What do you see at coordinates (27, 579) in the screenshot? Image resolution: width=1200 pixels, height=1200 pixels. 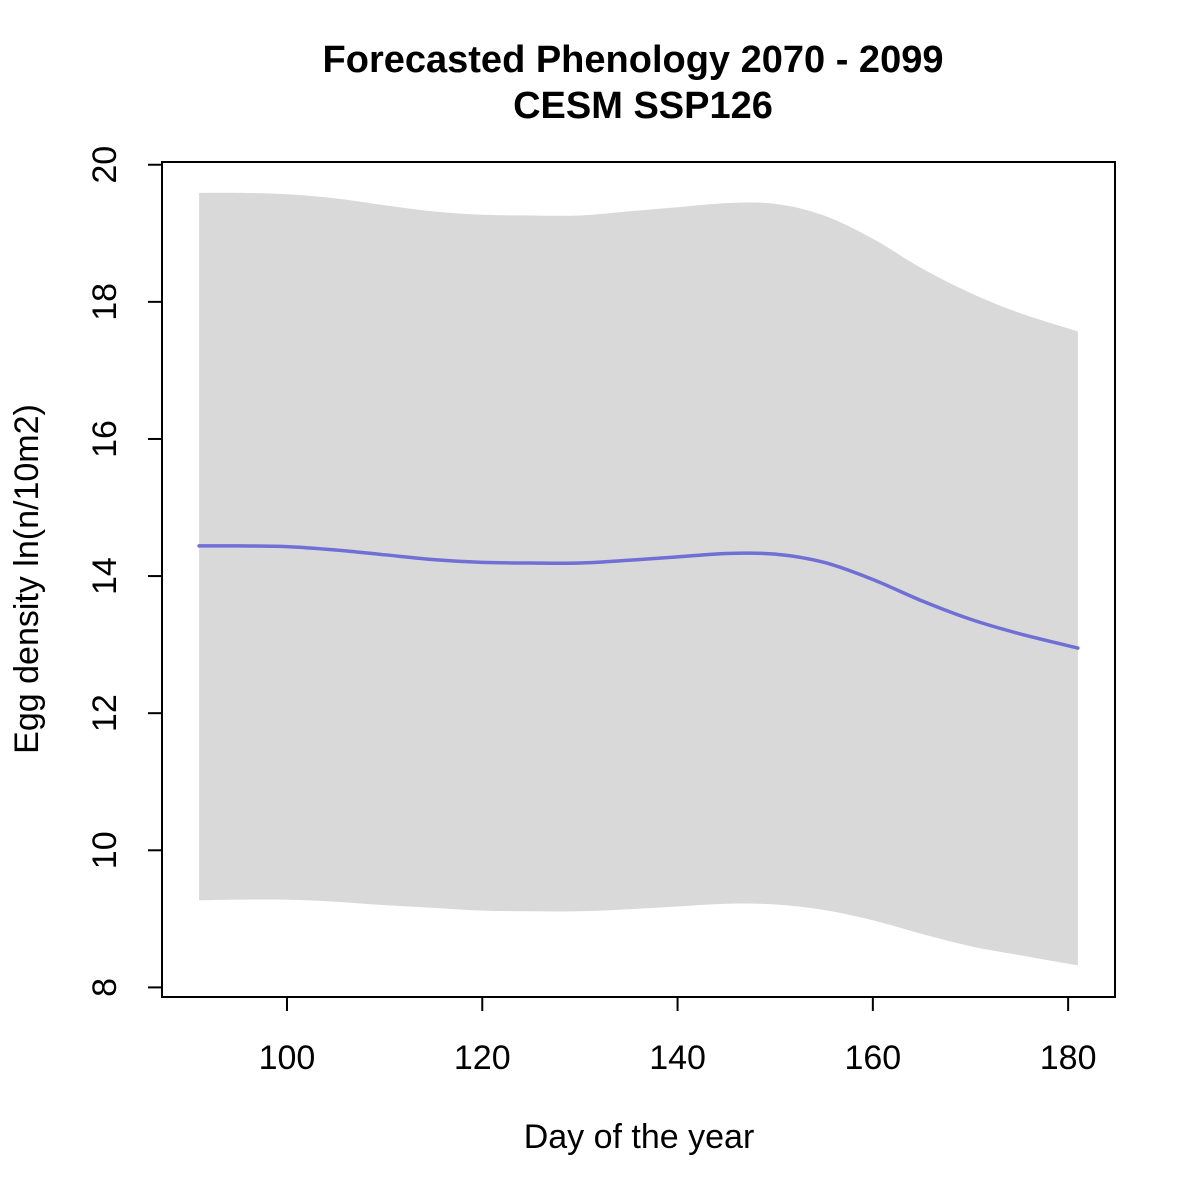 I see `y-axis-label: Egg density ln(n/10m2)` at bounding box center [27, 579].